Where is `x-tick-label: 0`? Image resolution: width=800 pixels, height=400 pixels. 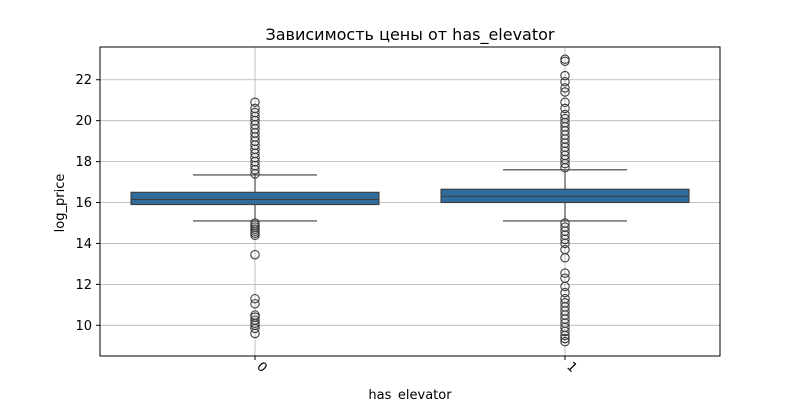 x-tick-label: 0 is located at coordinates (261, 367).